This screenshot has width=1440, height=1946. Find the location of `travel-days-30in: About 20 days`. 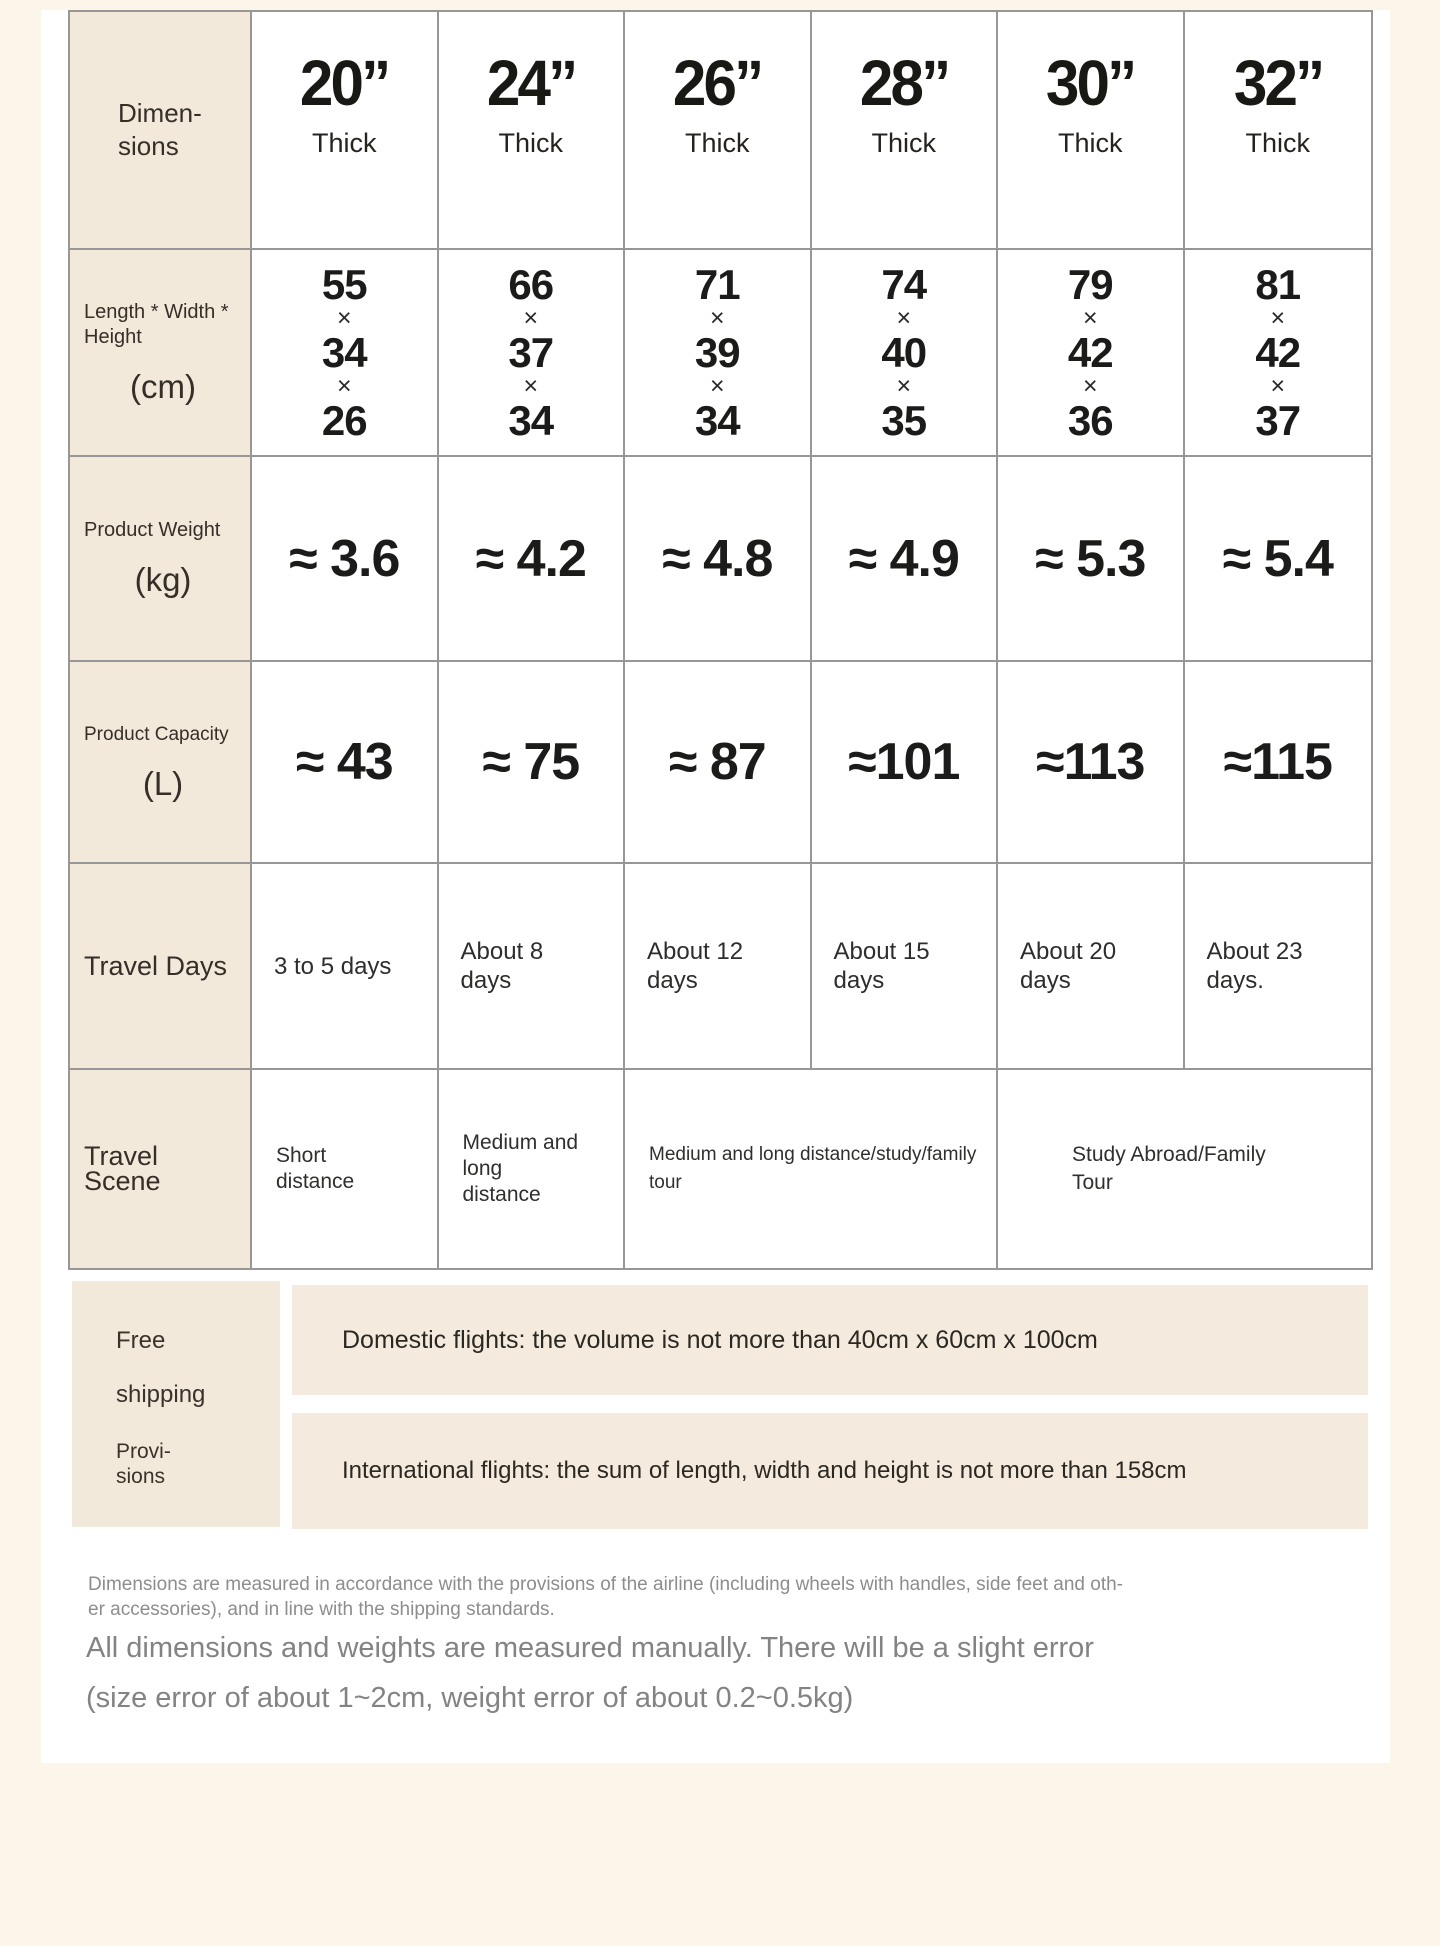

travel-days-30in: About 20 days is located at coordinates (1091, 967).